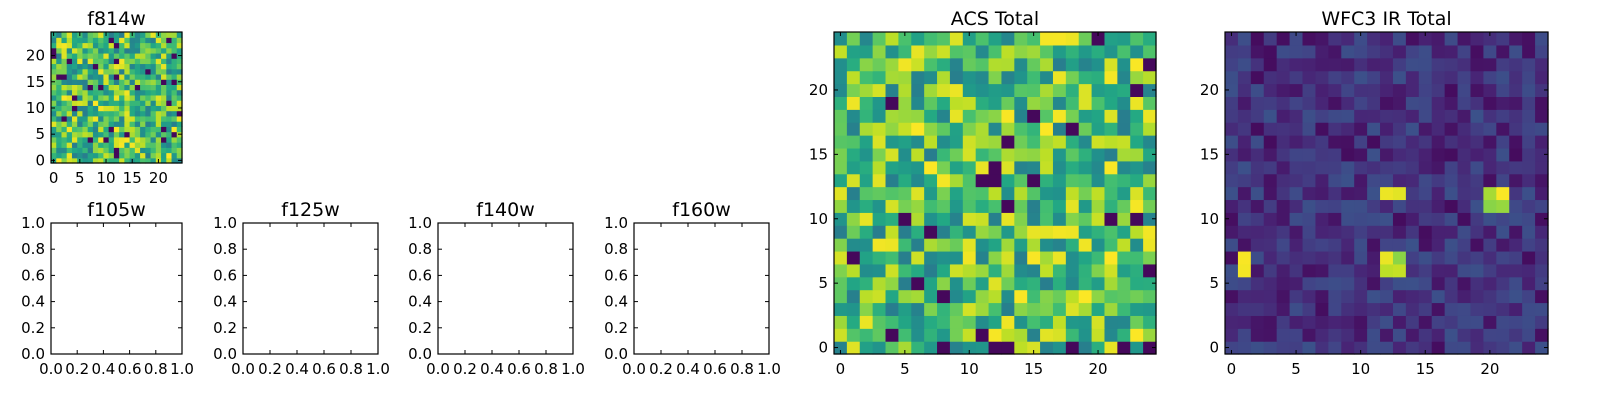 This screenshot has width=1600, height=400. Describe the element at coordinates (243, 369) in the screenshot. I see `x-tick-label: 0.0` at that location.